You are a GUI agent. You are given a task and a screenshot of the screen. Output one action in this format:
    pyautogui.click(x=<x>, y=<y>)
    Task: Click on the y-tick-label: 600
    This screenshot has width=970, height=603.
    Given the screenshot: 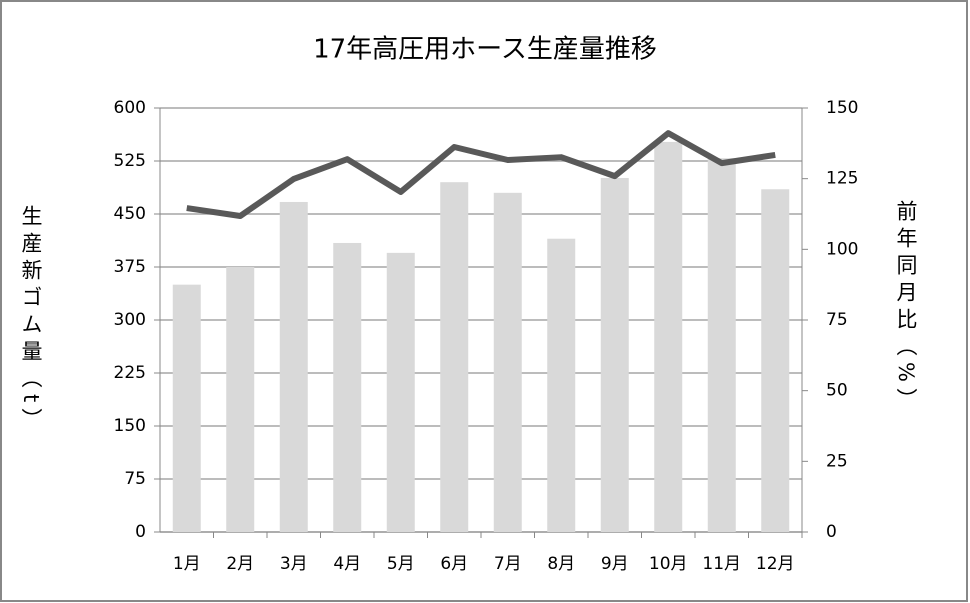 What is the action you would take?
    pyautogui.click(x=130, y=108)
    